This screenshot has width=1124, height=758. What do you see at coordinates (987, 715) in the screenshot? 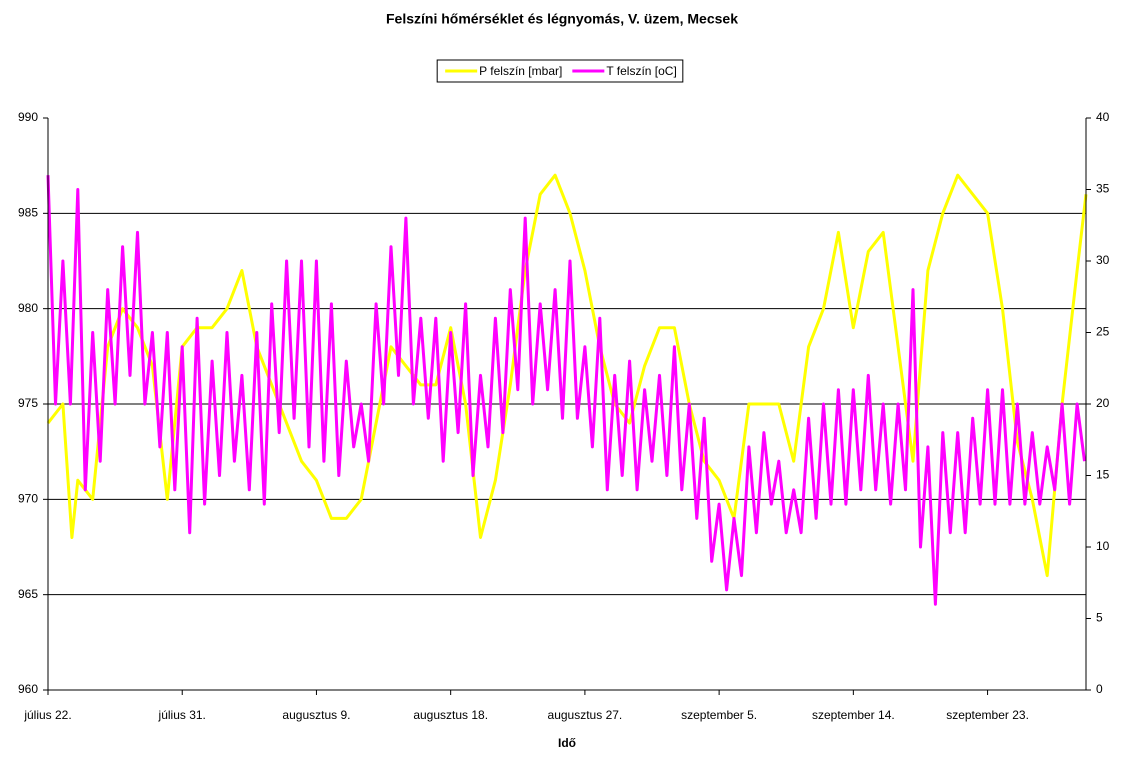
I see `x-tick-label: szeptember 23.` at bounding box center [987, 715].